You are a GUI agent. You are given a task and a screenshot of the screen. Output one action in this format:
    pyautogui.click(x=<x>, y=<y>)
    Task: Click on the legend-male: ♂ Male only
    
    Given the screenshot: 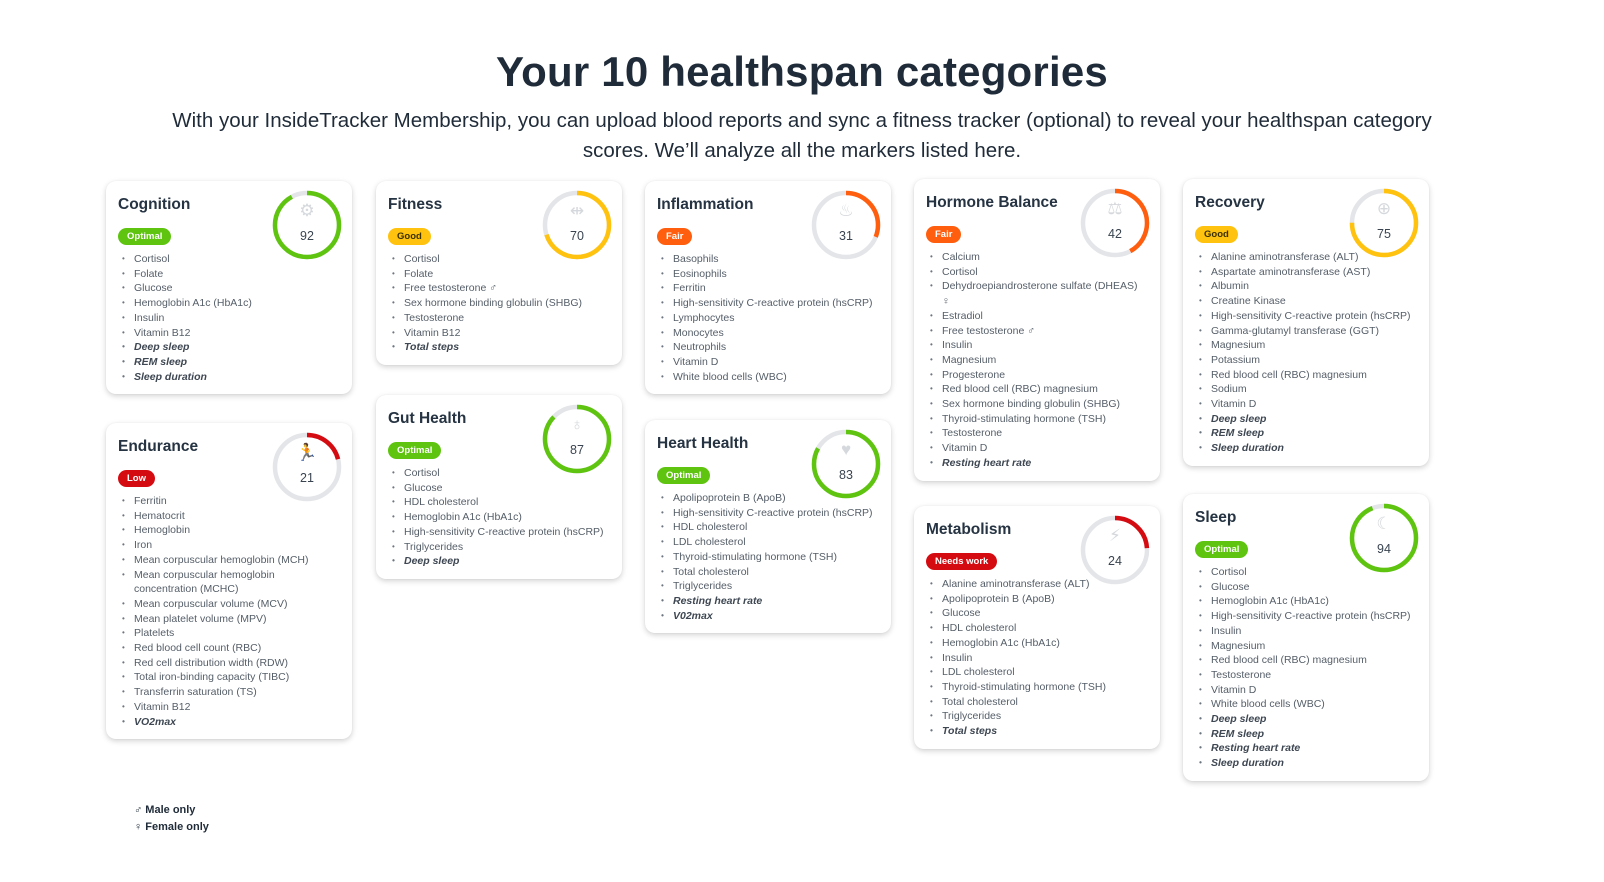 What is the action you would take?
    pyautogui.click(x=165, y=810)
    